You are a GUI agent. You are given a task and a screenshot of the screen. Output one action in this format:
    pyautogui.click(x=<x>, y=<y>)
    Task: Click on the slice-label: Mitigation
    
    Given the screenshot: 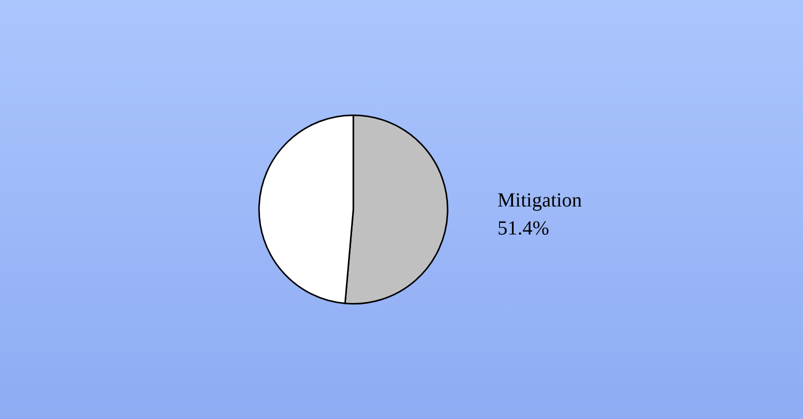 What is the action you would take?
    pyautogui.click(x=539, y=200)
    